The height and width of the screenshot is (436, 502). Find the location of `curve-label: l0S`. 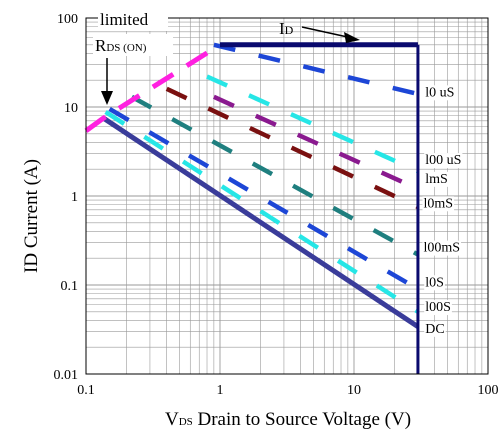

curve-label: l0S is located at coordinates (434, 282).